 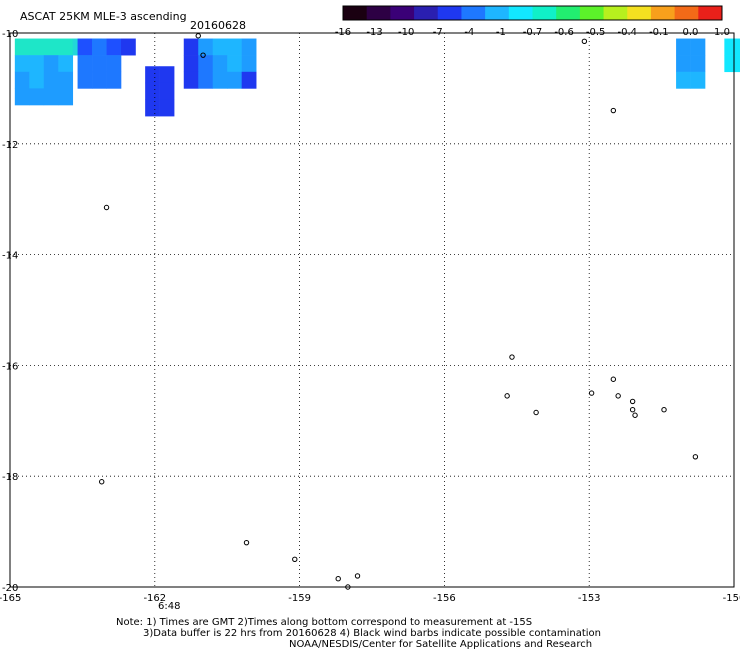 What do you see at coordinates (169, 606) in the screenshot?
I see `time-label: 6:48` at bounding box center [169, 606].